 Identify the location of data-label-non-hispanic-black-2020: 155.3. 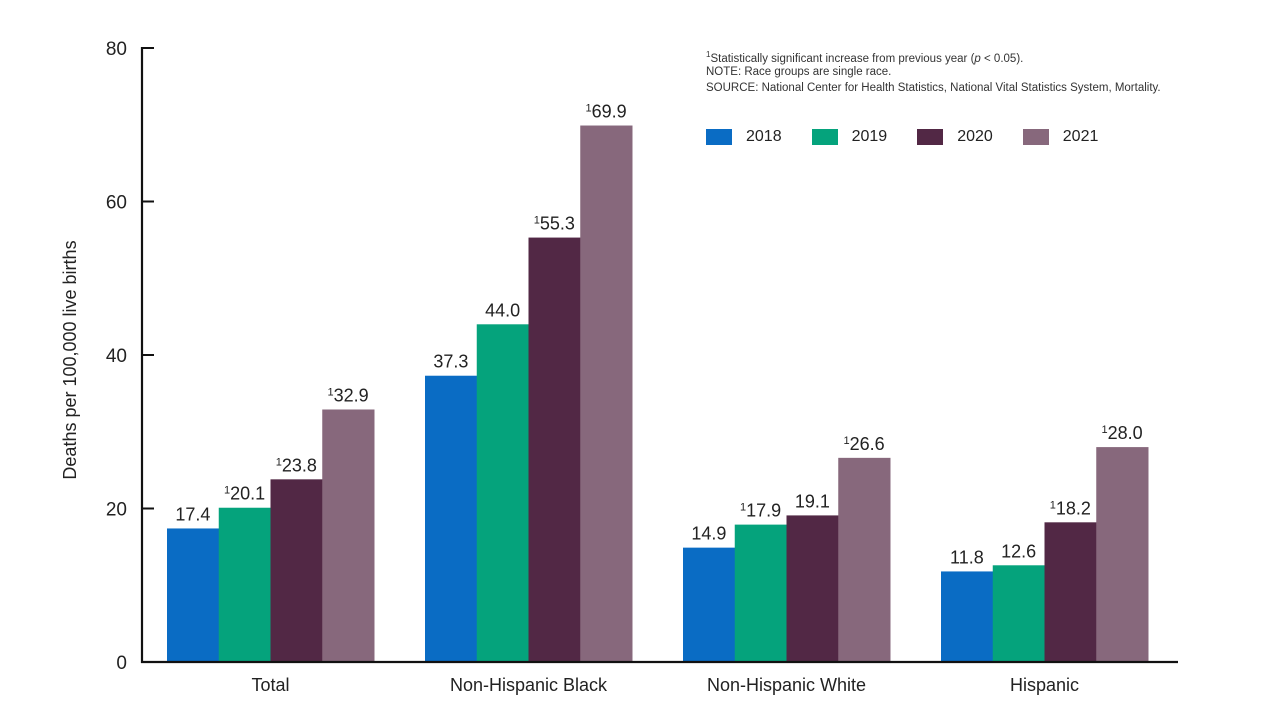
(554, 224).